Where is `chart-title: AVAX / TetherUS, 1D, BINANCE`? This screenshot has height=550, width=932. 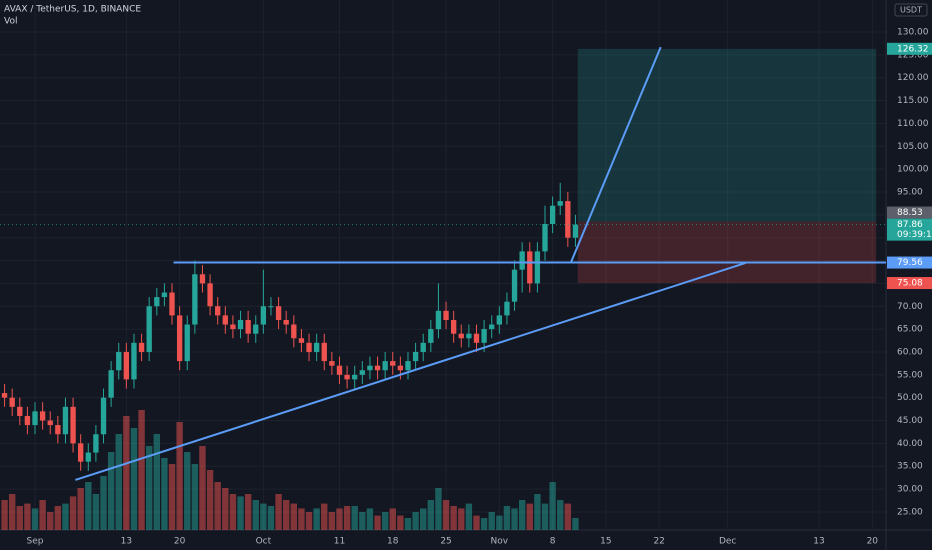 chart-title: AVAX / TetherUS, 1D, BINANCE is located at coordinates (72, 10).